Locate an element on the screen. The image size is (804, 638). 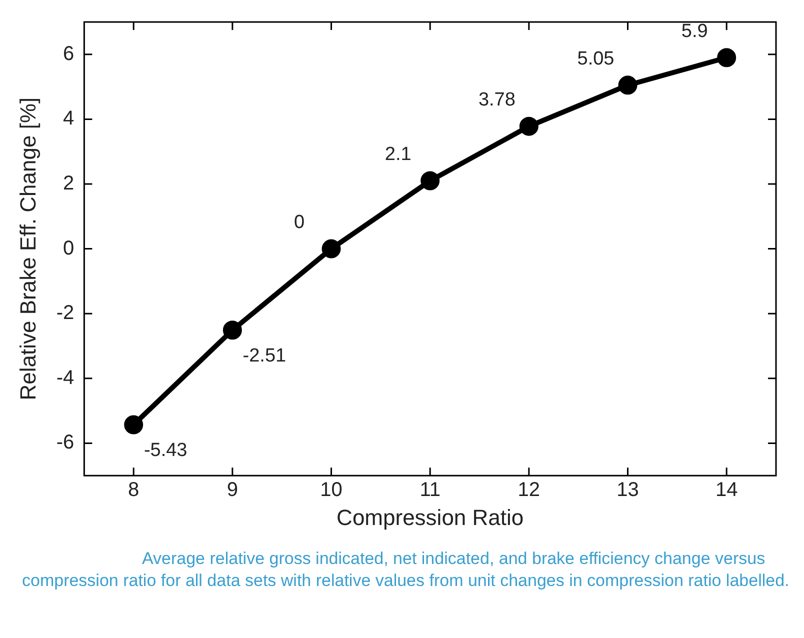
data-label: -5.43 is located at coordinates (166, 450).